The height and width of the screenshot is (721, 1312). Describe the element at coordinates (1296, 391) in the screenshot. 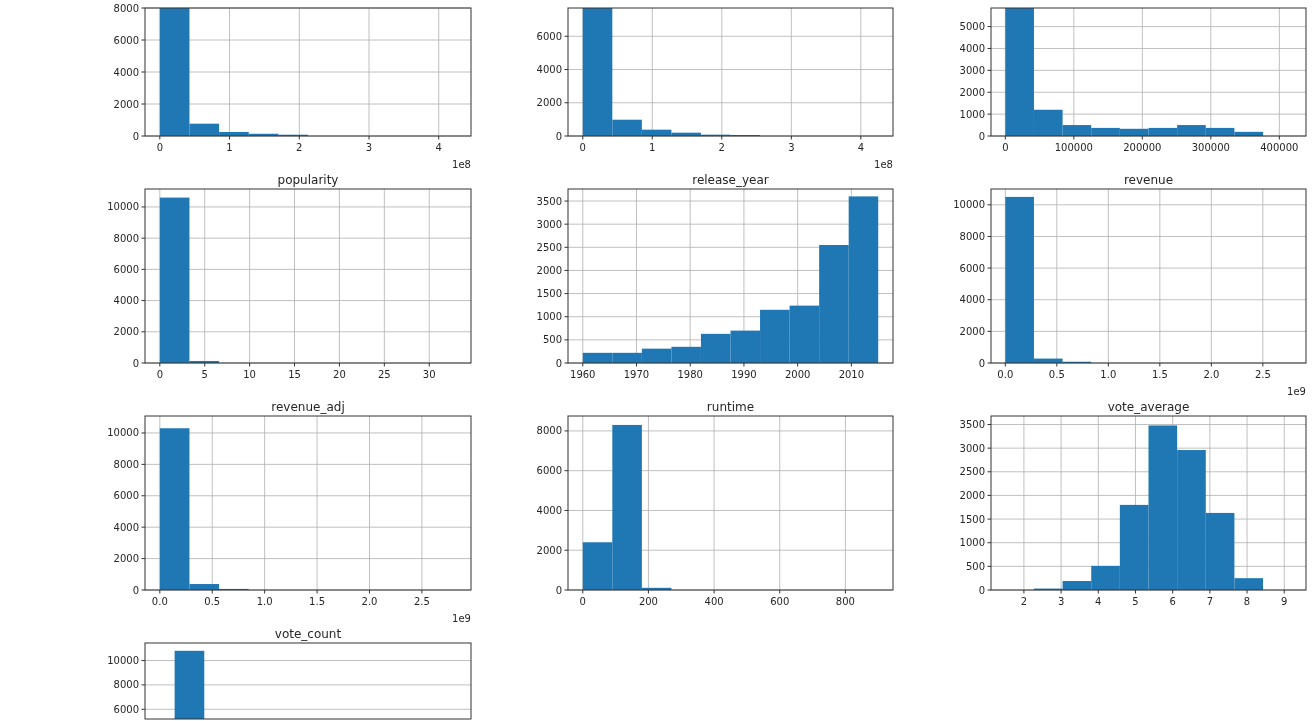

I see `text: 1e9` at that location.